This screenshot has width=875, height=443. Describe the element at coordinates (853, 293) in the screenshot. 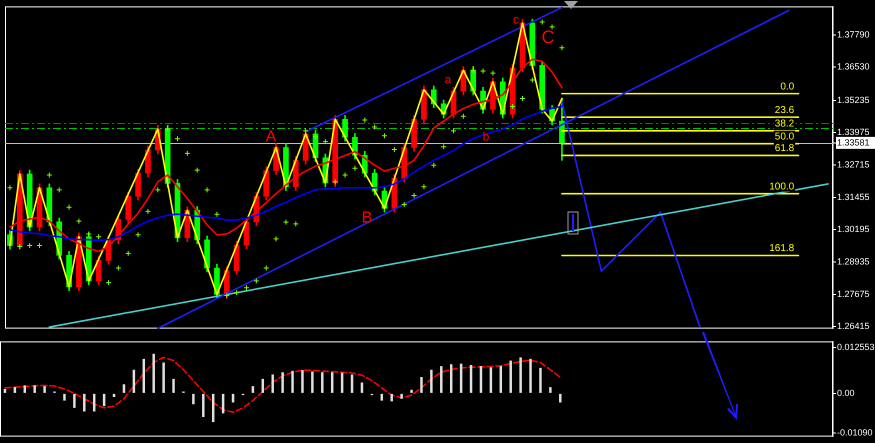

I see `y-tick-label: 1.27675` at that location.